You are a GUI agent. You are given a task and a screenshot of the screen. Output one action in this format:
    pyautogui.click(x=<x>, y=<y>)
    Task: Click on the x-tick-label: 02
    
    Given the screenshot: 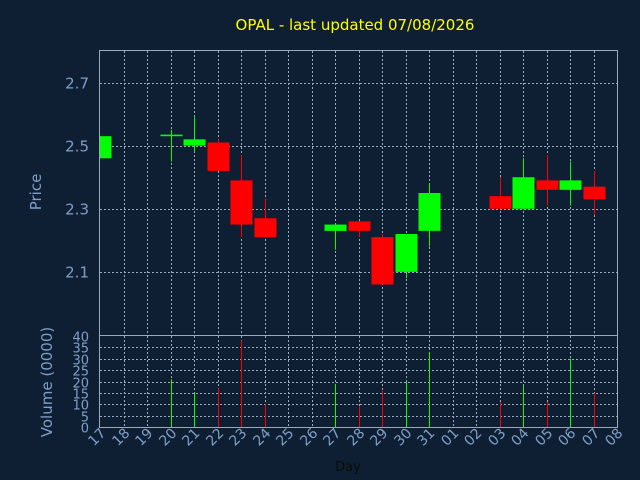 What is the action you would take?
    pyautogui.click(x=473, y=438)
    